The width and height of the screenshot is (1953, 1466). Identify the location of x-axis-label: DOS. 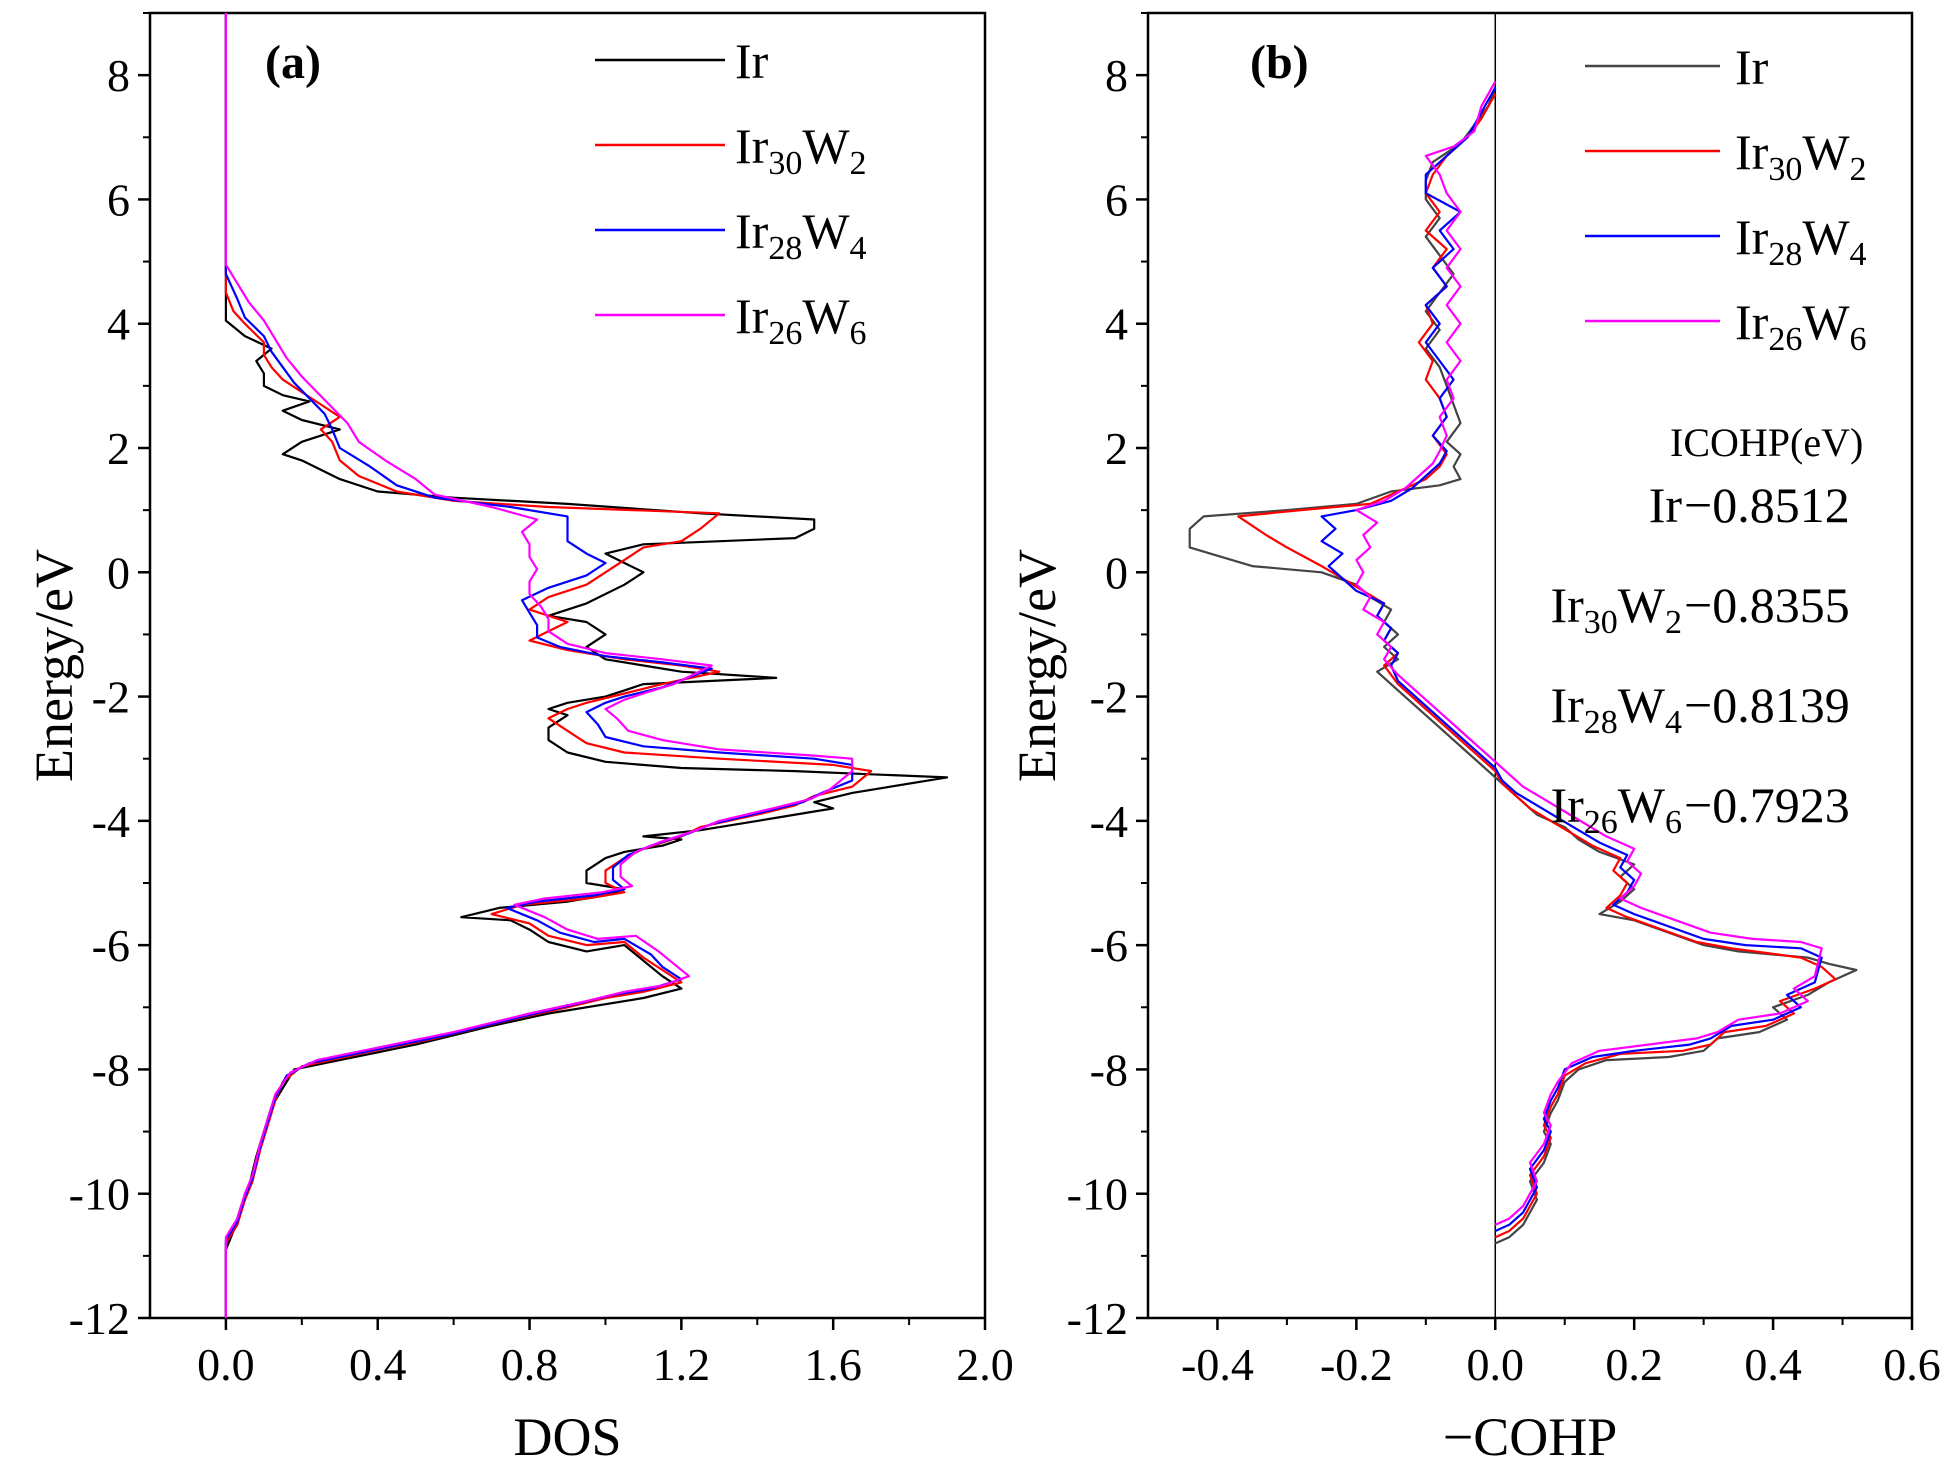
(567, 1436).